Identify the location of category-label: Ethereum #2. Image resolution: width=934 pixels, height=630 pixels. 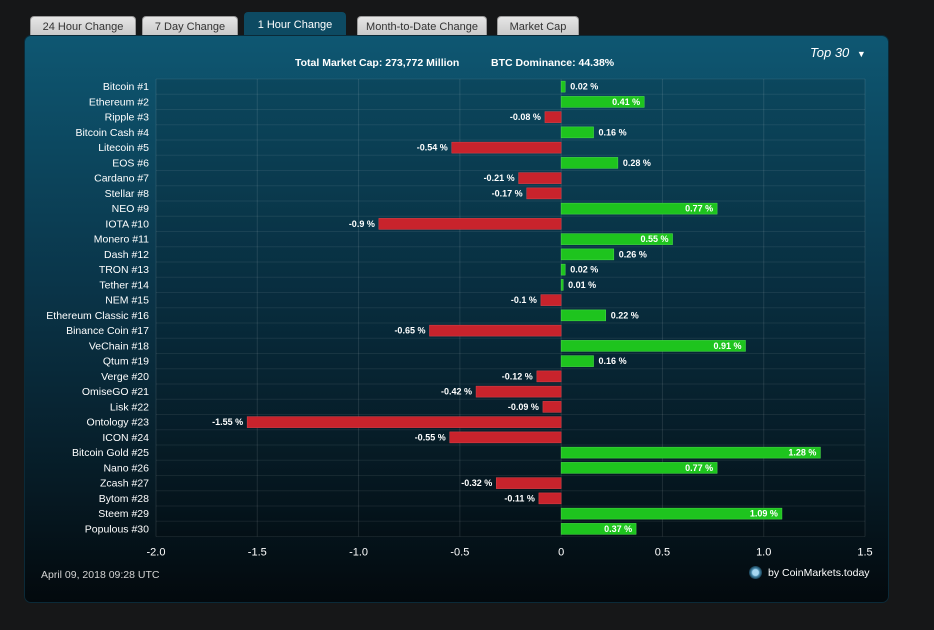
(119, 102).